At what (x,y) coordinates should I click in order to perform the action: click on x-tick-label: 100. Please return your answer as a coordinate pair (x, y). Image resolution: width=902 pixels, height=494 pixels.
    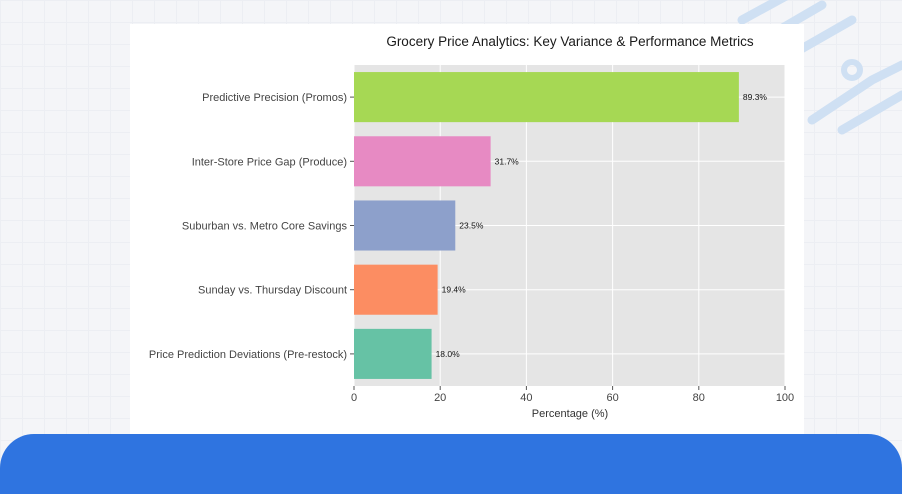
    Looking at the image, I should click on (785, 398).